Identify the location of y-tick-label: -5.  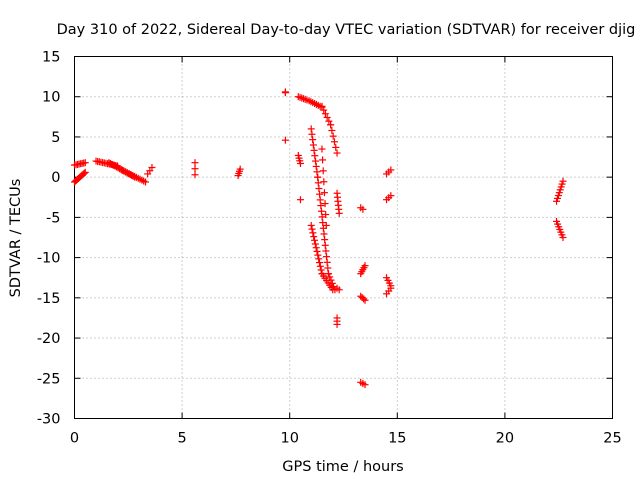
(53, 218).